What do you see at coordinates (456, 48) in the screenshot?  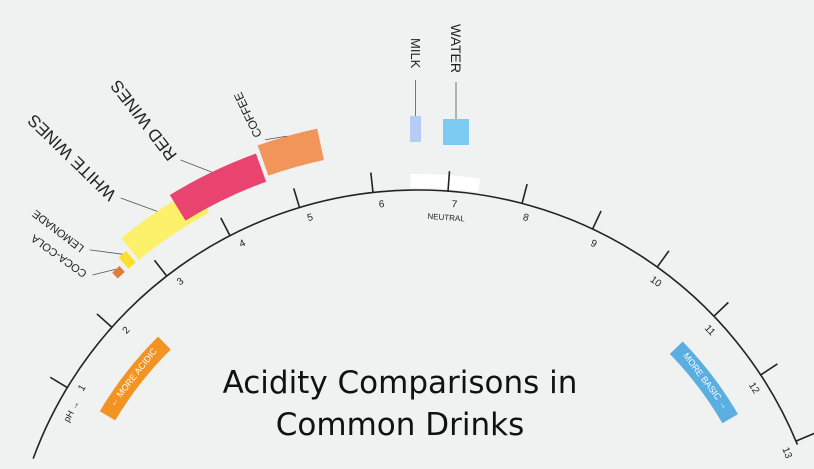 I see `water-label: WATER` at bounding box center [456, 48].